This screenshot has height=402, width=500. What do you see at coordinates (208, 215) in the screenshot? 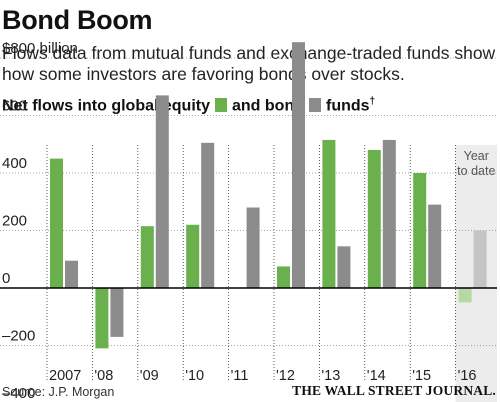
I see `bar-bond-'10` at bounding box center [208, 215].